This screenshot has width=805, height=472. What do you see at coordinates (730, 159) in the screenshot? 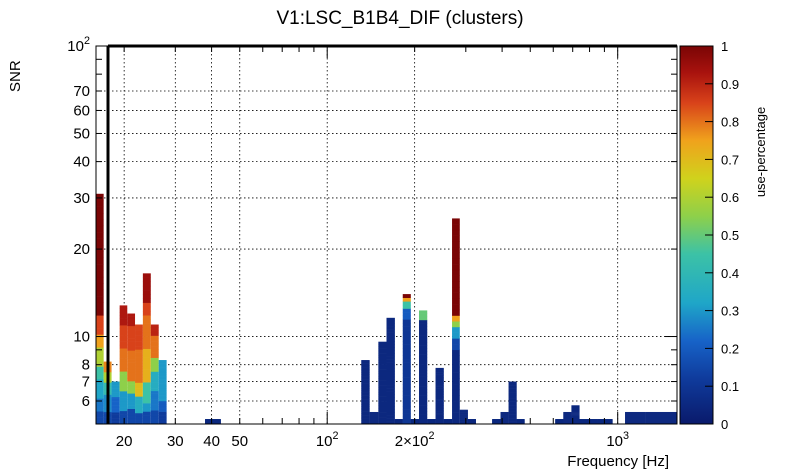
I see `palette-tick-label: 0.7` at bounding box center [730, 159].